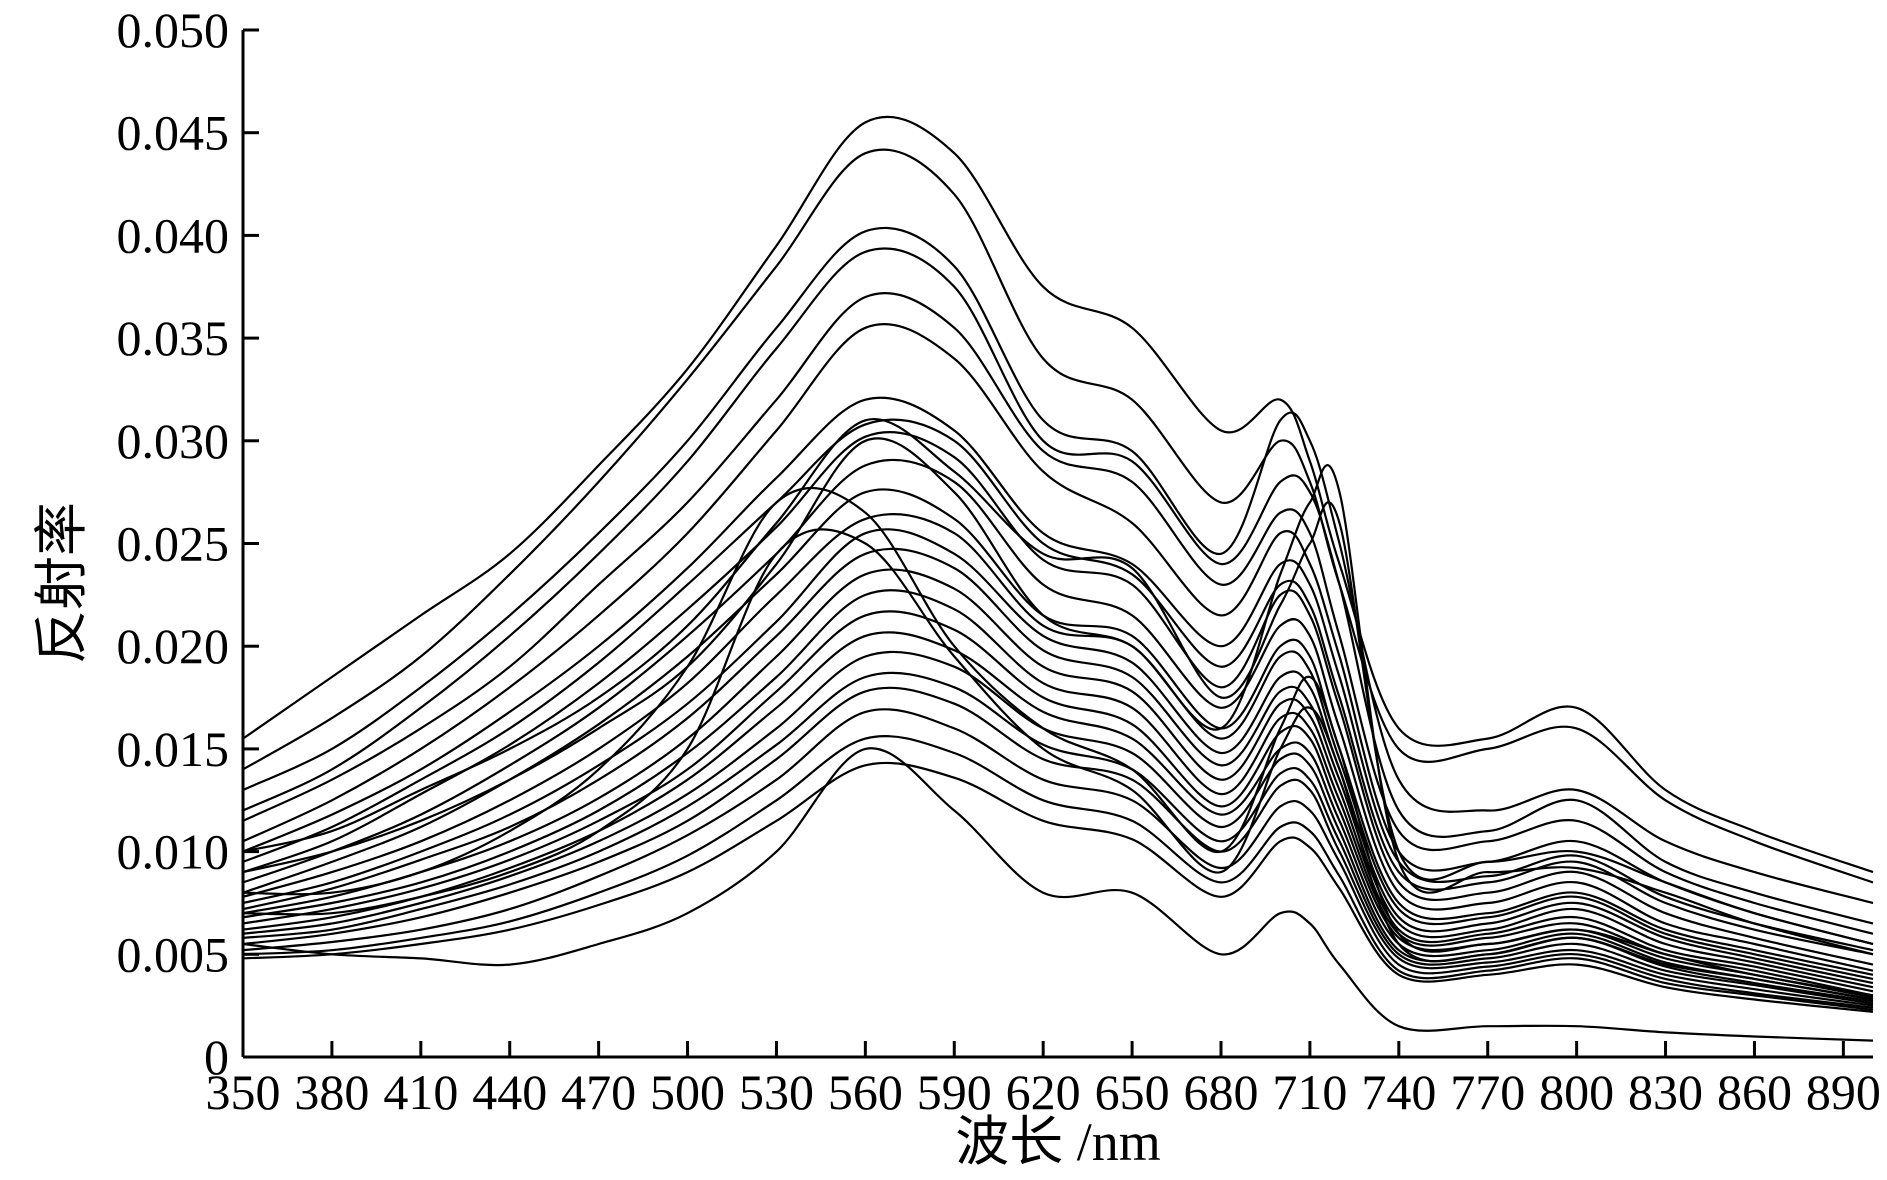 This screenshot has width=1887, height=1180. Describe the element at coordinates (62, 583) in the screenshot. I see `y-axis-title: 反射率` at that location.